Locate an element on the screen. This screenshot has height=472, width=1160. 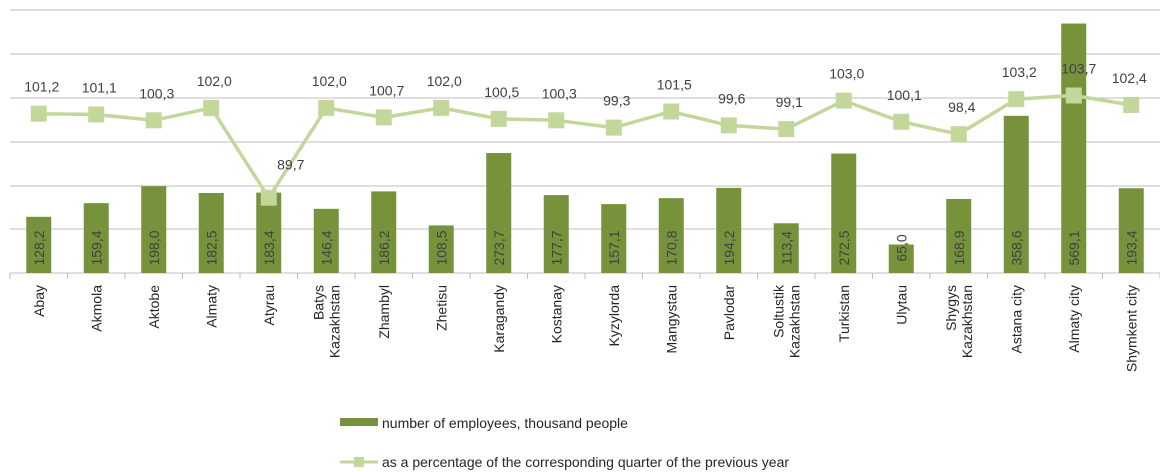
bar-data-label: 186,2 is located at coordinates (384, 247).